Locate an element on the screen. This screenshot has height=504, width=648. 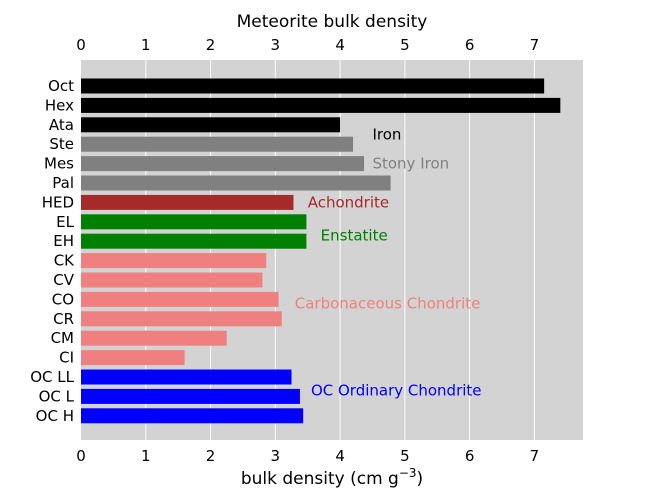
group-annotation: Enstatite is located at coordinates (354, 235).